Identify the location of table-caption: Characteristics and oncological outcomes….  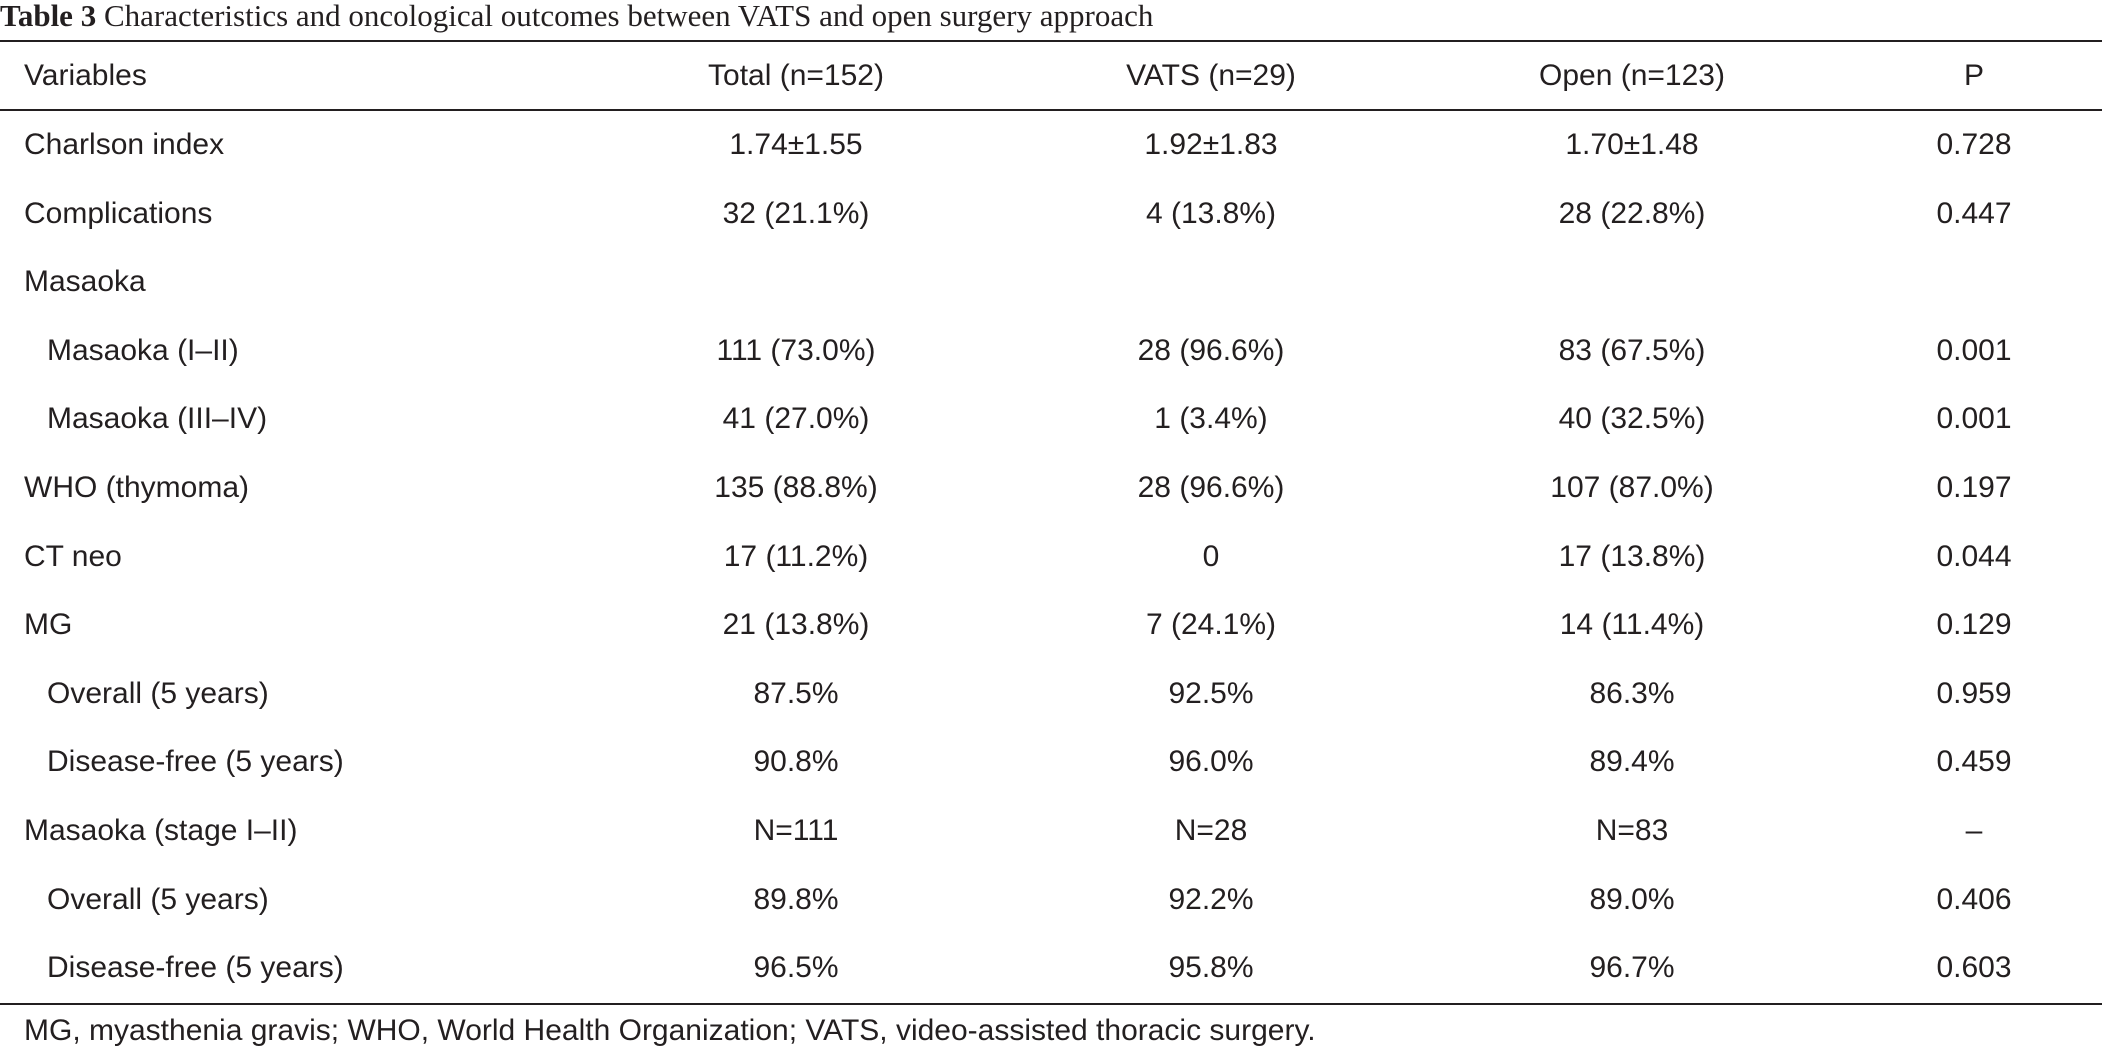
(625, 16).